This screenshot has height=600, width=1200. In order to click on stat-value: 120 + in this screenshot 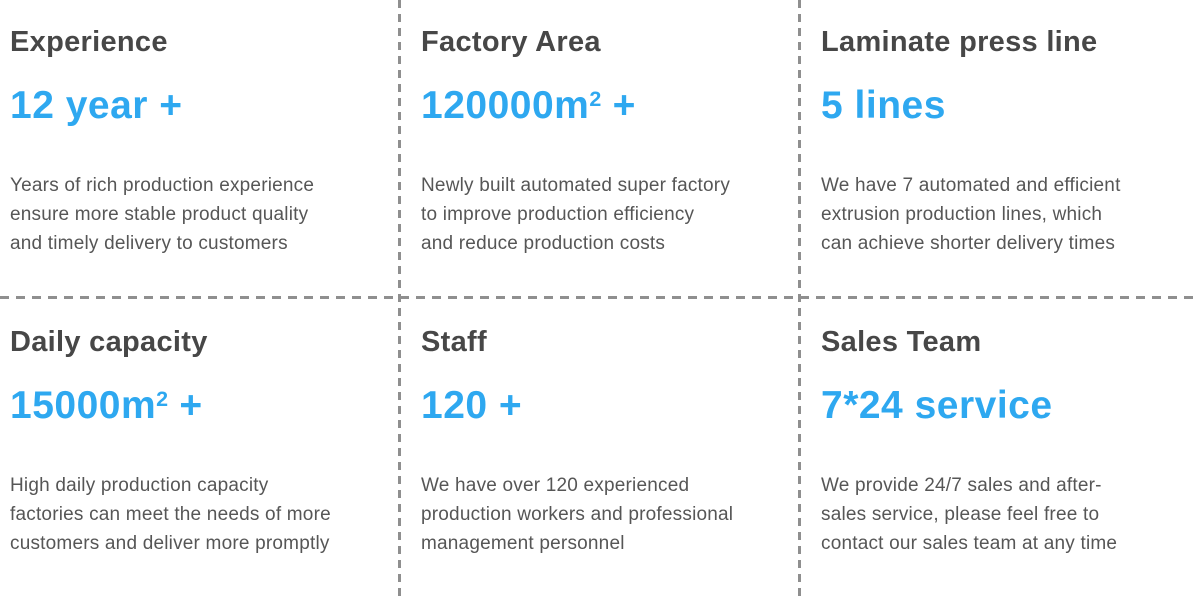, I will do `click(601, 408)`.